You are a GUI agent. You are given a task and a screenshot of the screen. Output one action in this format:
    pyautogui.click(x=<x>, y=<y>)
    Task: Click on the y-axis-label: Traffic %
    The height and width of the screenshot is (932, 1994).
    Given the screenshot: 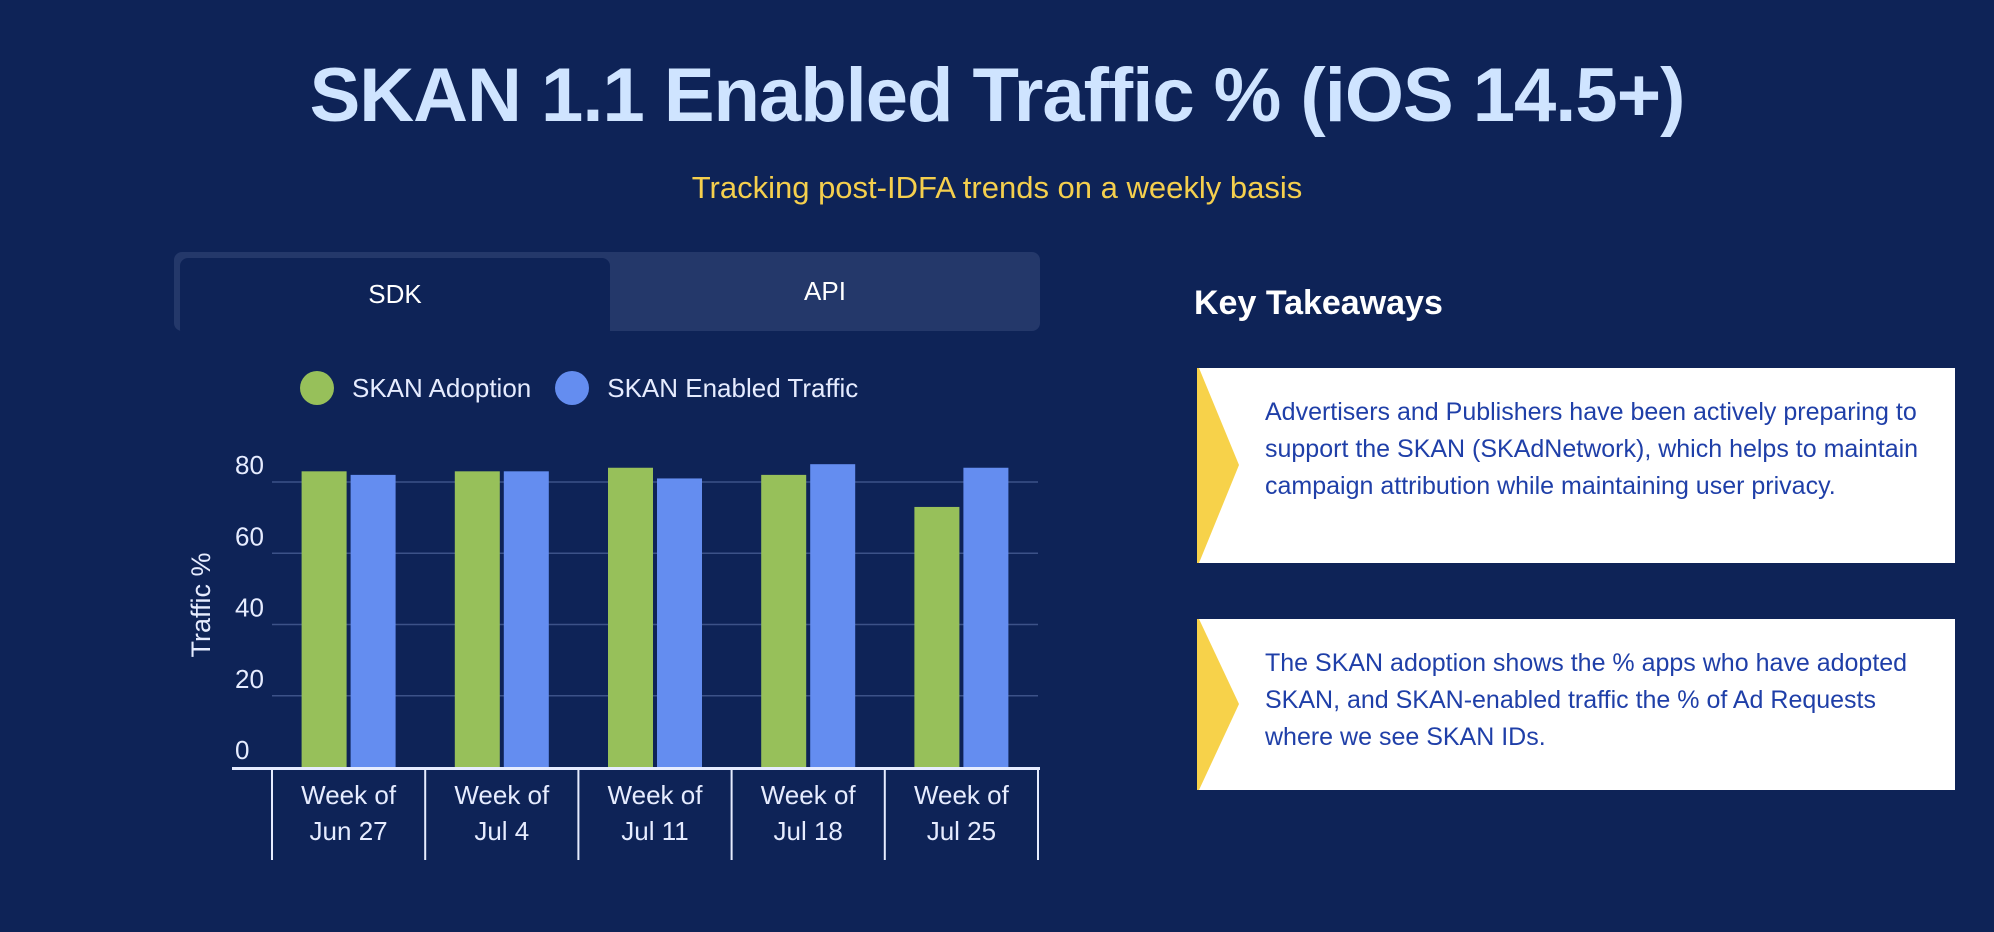 What is the action you would take?
    pyautogui.click(x=201, y=604)
    